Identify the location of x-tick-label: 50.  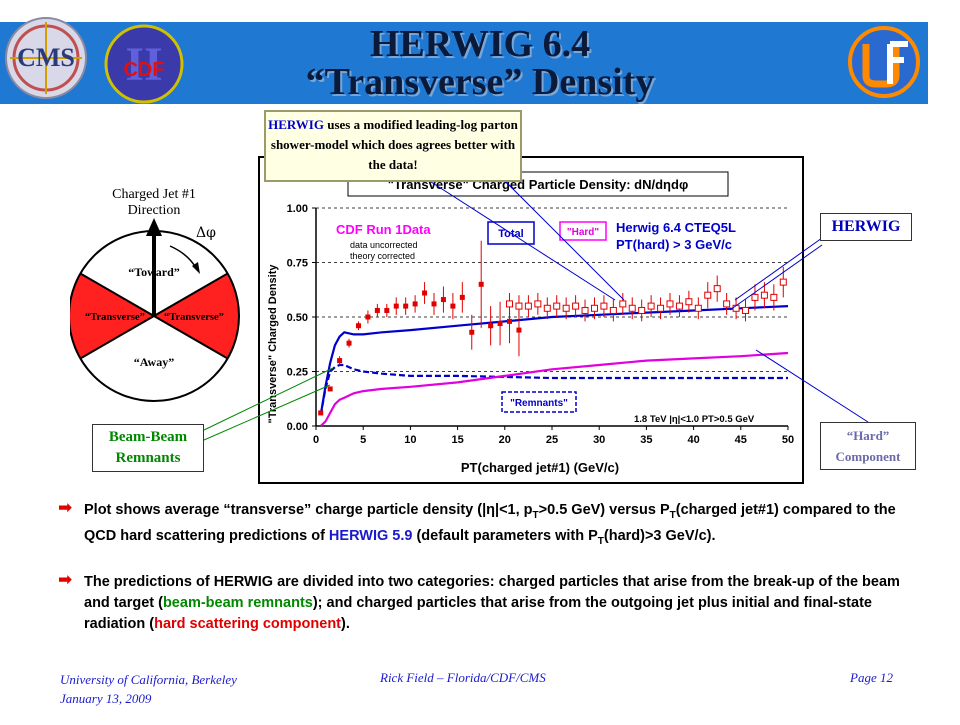
(788, 440).